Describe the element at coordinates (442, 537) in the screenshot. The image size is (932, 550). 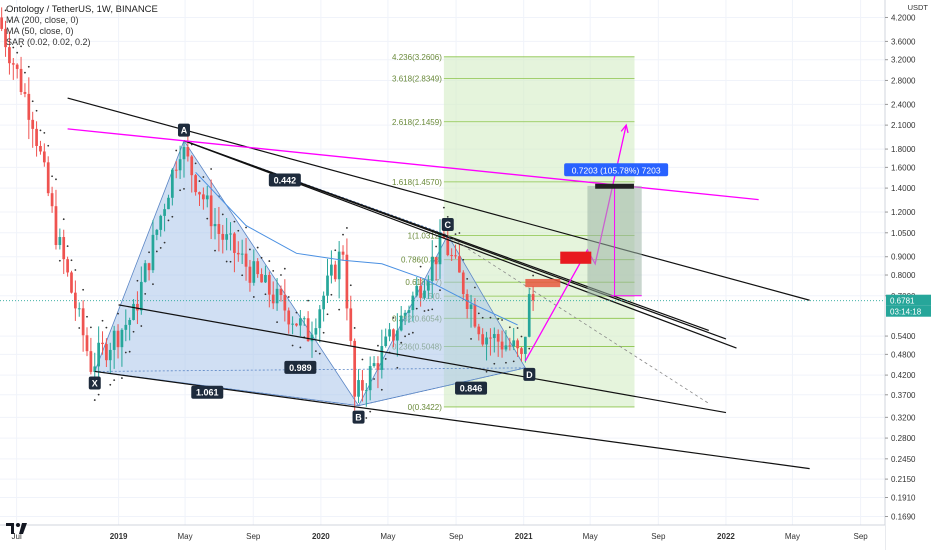
I see `time-scale-bg` at that location.